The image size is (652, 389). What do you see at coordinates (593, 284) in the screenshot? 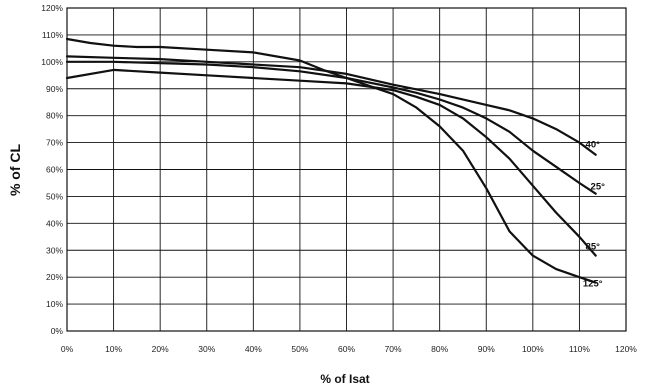
I see `series-label: 125°` at bounding box center [593, 284].